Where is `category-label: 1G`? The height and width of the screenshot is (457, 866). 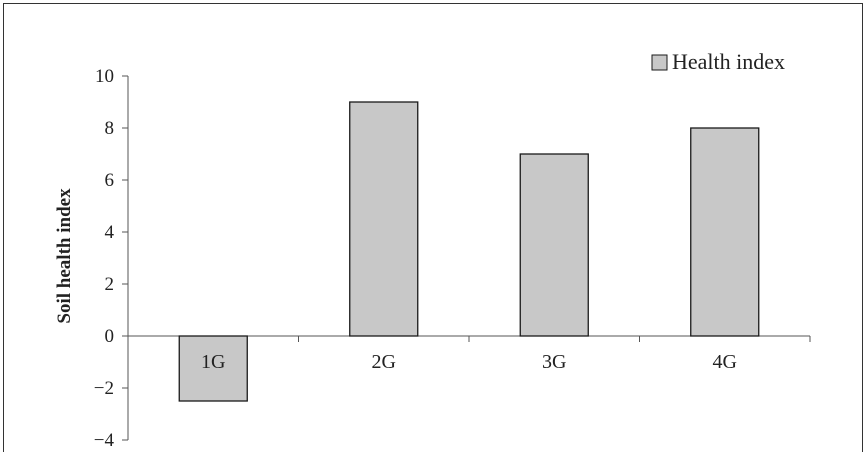
category-label: 1G is located at coordinates (213, 362).